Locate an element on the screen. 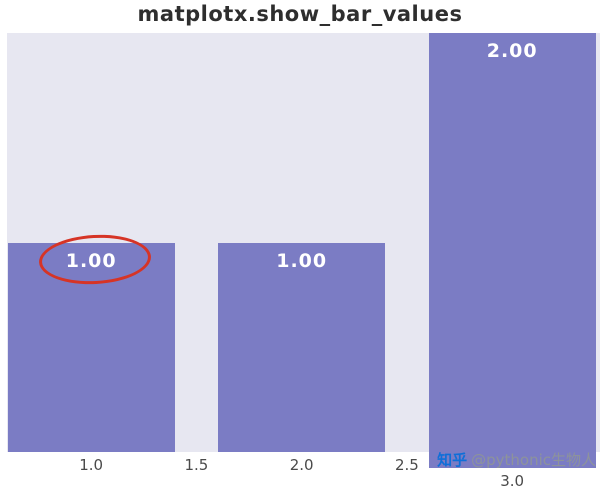 This screenshot has width=600, height=491. chart-title: matplotx.show_bar_values is located at coordinates (300, 14).